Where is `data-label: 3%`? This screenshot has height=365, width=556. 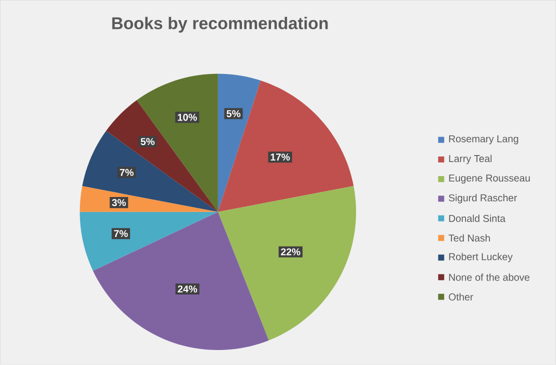 data-label: 3% is located at coordinates (119, 202).